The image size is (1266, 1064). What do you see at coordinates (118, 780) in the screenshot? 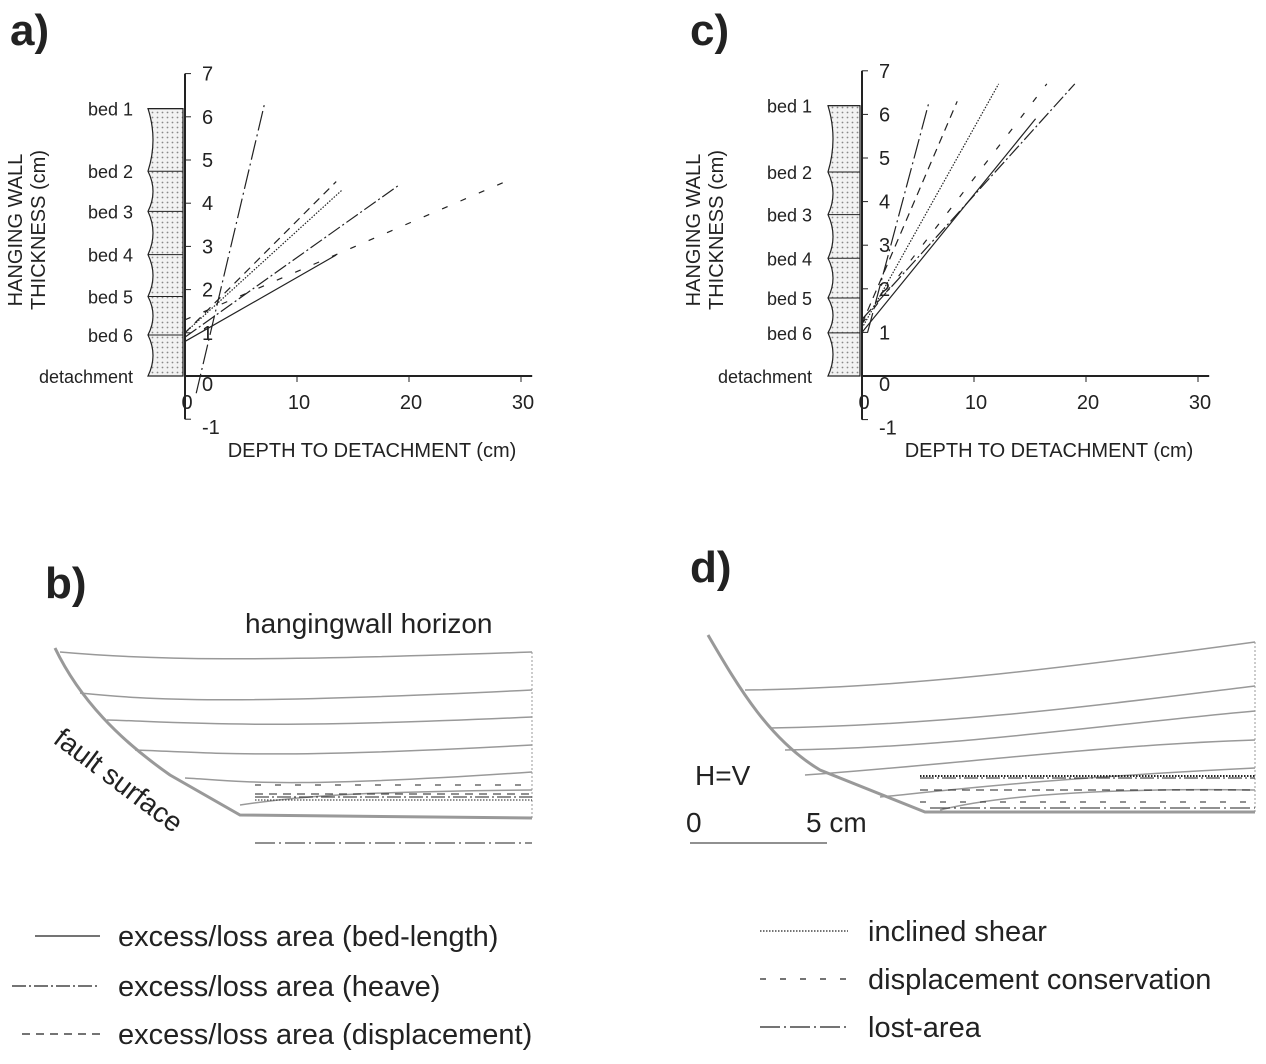
I see `fault-label: fault surface` at bounding box center [118, 780].